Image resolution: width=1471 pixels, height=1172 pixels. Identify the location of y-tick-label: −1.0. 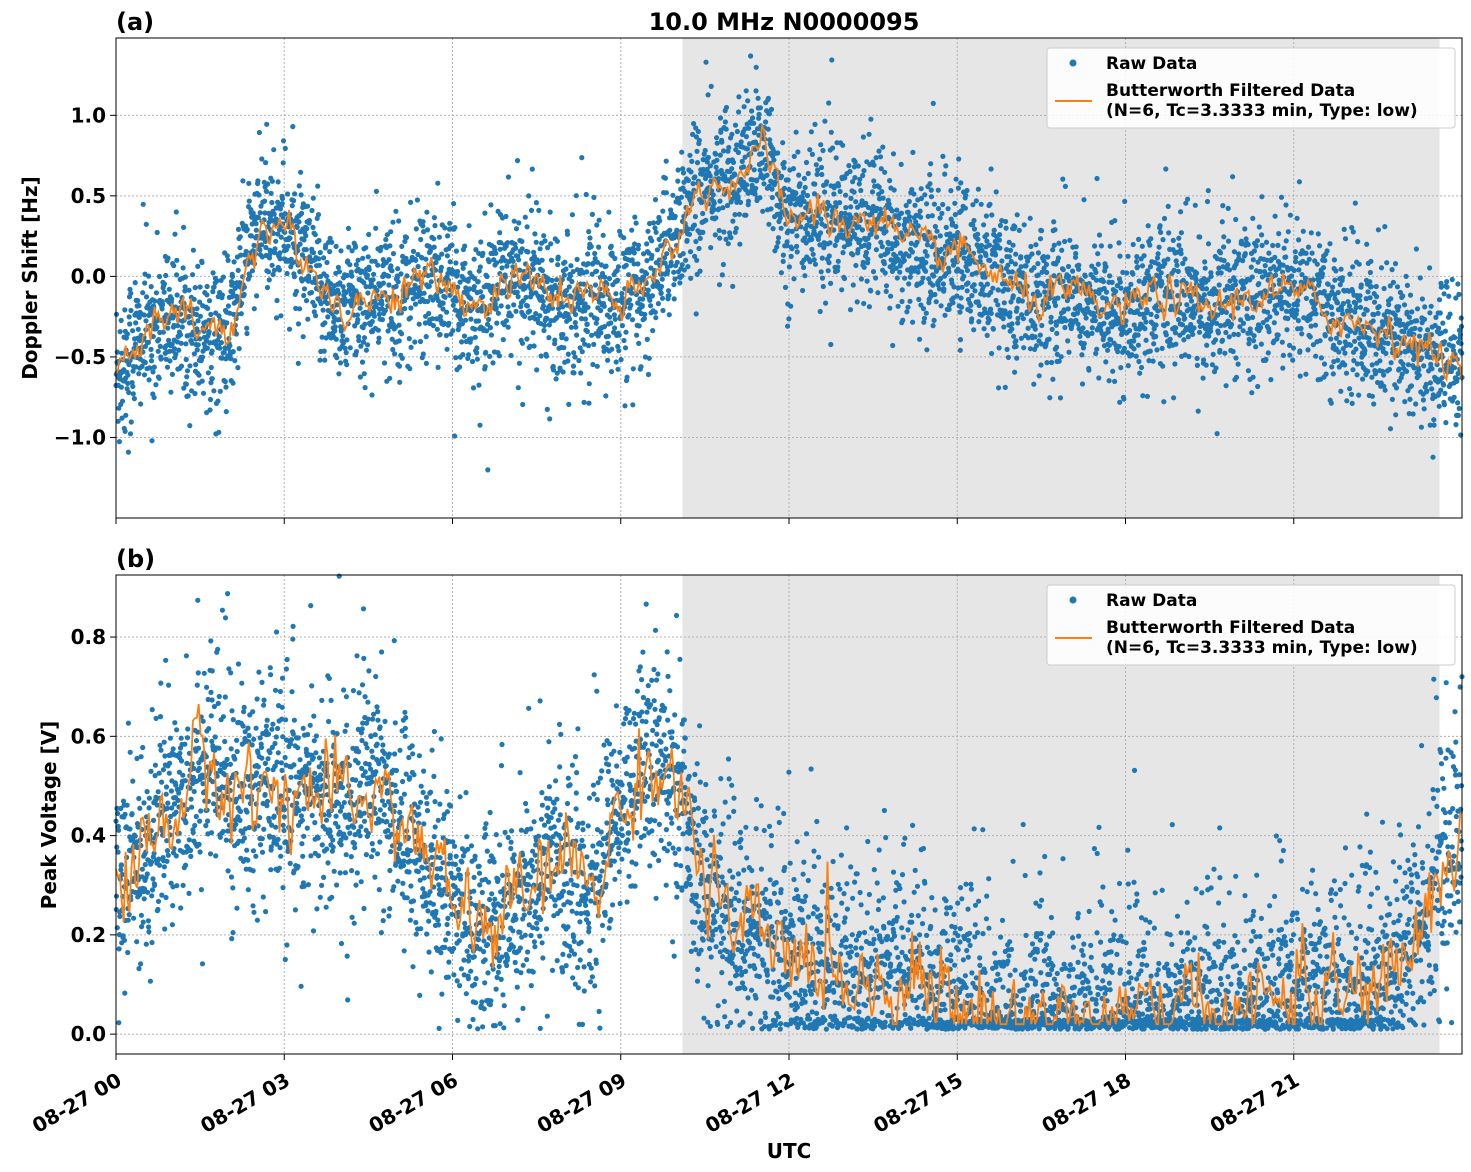
(80, 437).